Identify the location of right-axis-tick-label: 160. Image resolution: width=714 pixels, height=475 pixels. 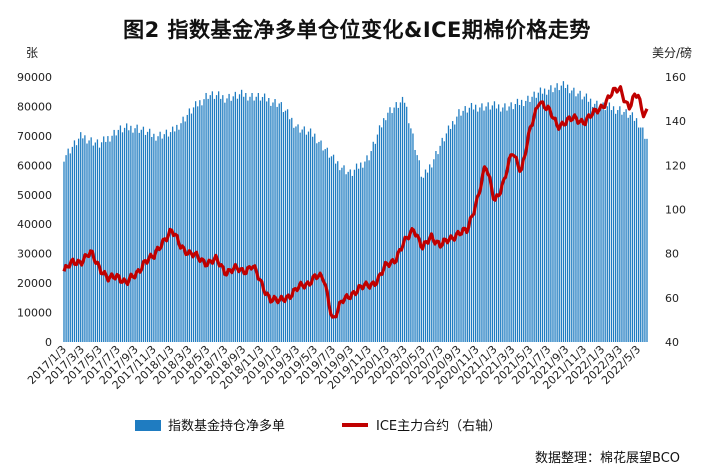
(675, 77).